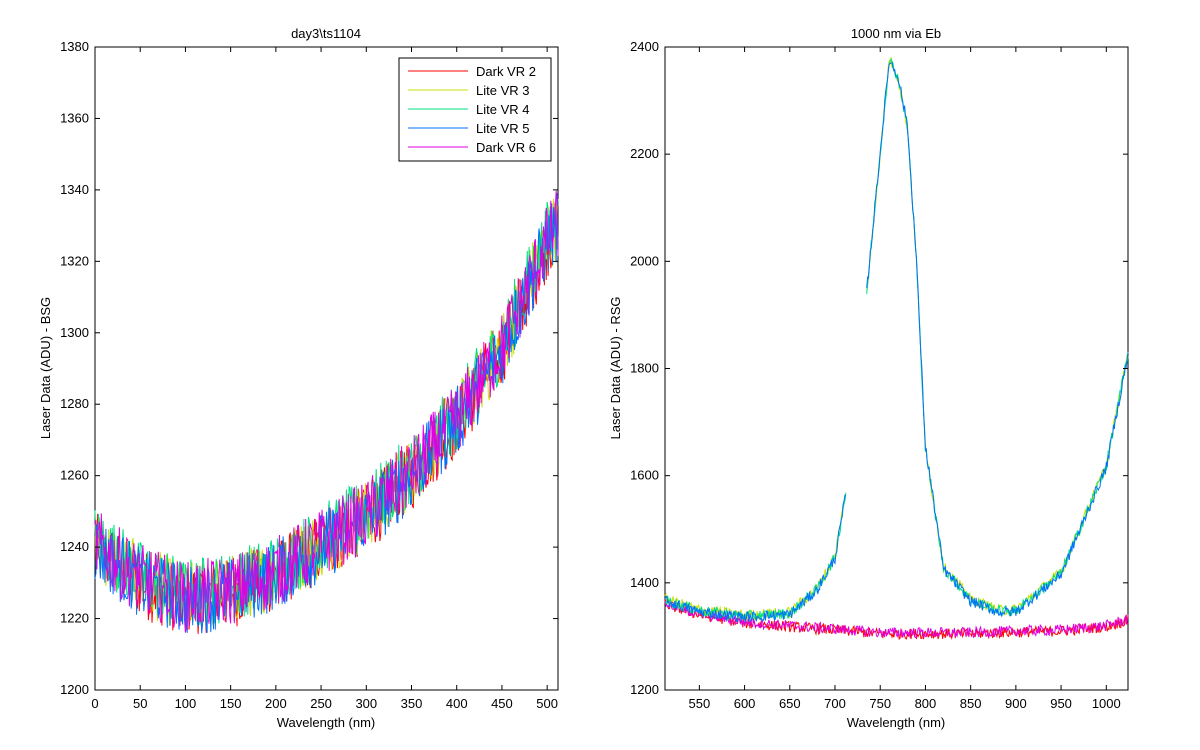 This screenshot has width=1200, height=750. I want to click on legend-label: Dark VR 2, so click(506, 71).